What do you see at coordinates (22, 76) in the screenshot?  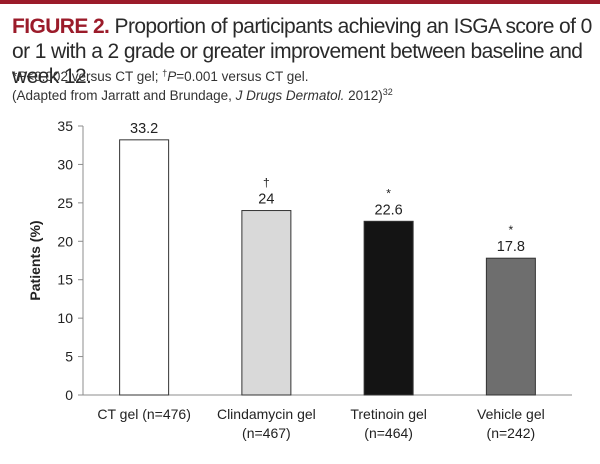 I see `footnote-p-italic: P` at bounding box center [22, 76].